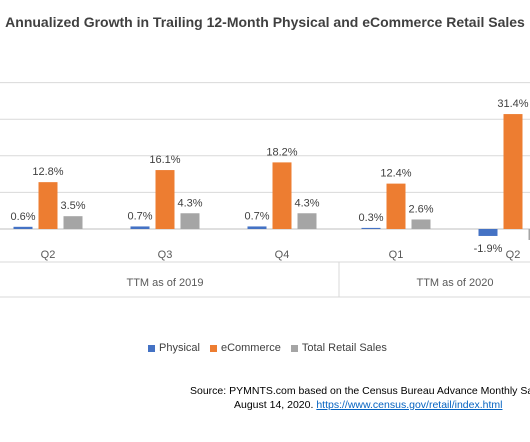 Image resolution: width=530 pixels, height=442 pixels. What do you see at coordinates (179, 348) in the screenshot?
I see `legend-label-physical: Physical` at bounding box center [179, 348].